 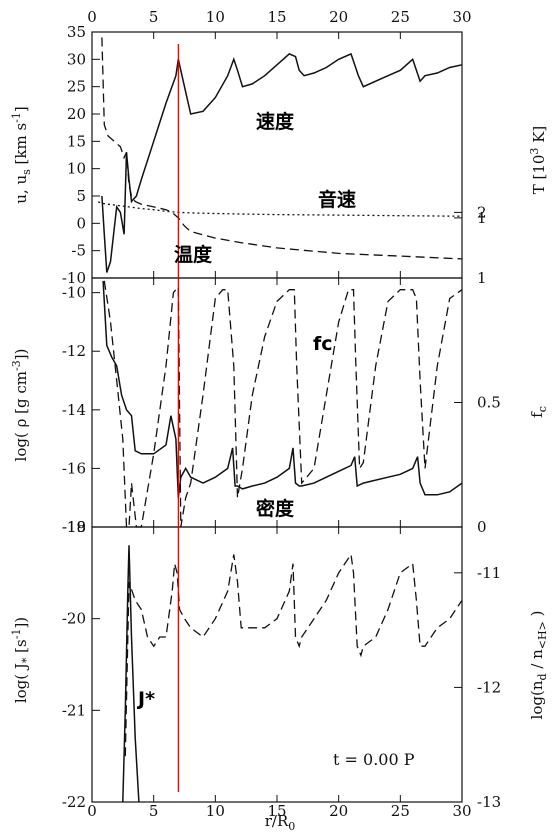 I want to click on panel-bottom-y2-tick-label: -11, so click(x=489, y=573).